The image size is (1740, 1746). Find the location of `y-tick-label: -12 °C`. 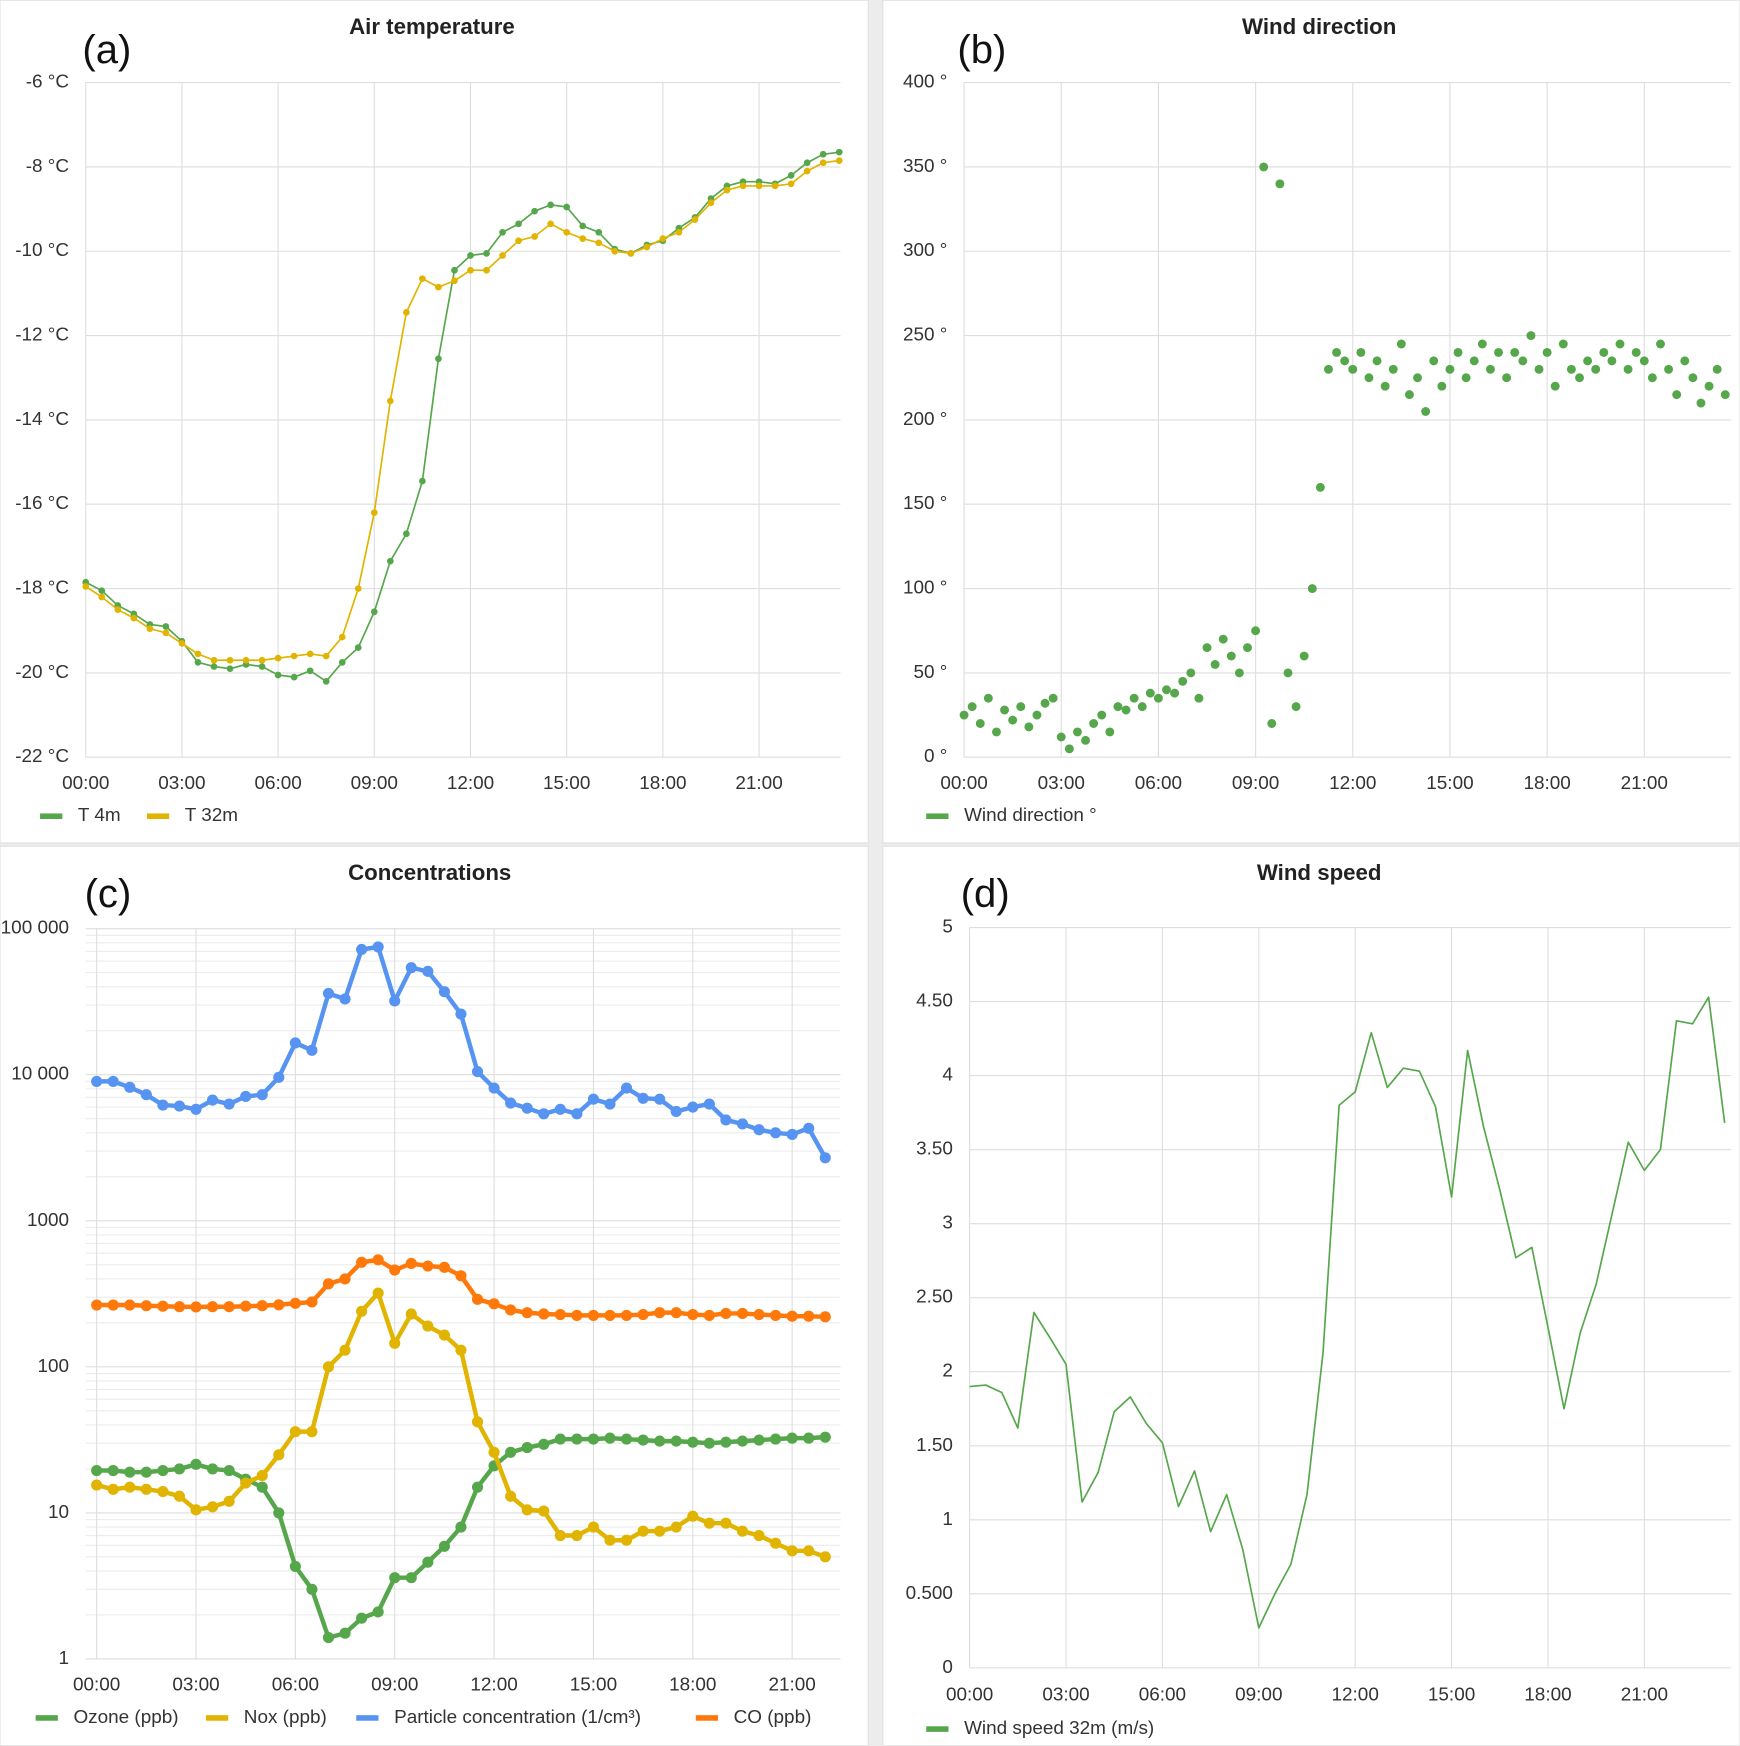

y-tick-label: -12 °C is located at coordinates (42, 335).